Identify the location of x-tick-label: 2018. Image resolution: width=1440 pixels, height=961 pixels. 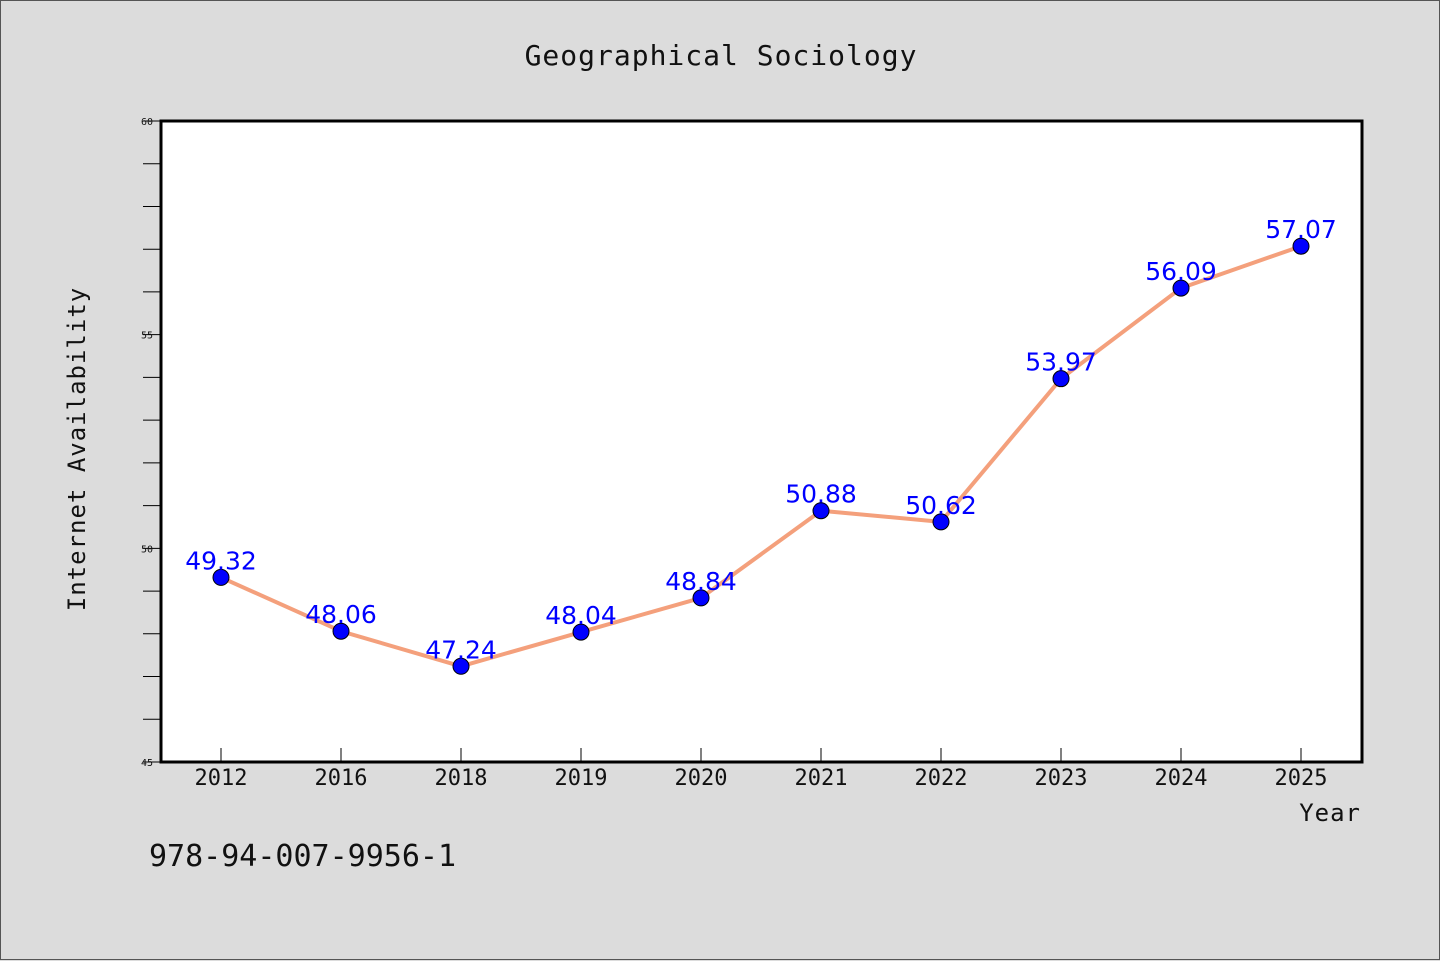
(461, 778).